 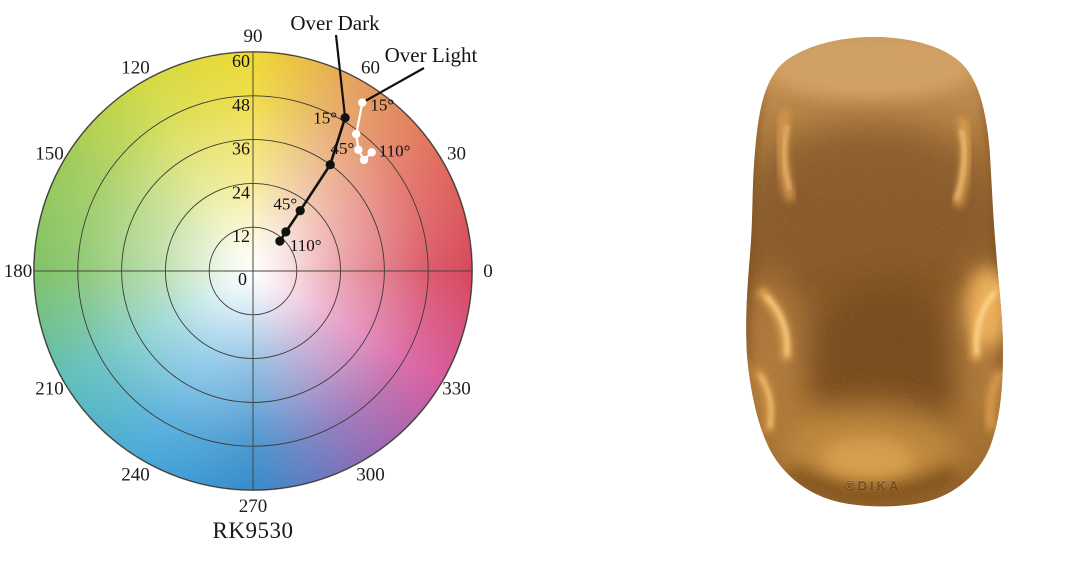 I want to click on svg-text: 330, so click(x=456, y=389).